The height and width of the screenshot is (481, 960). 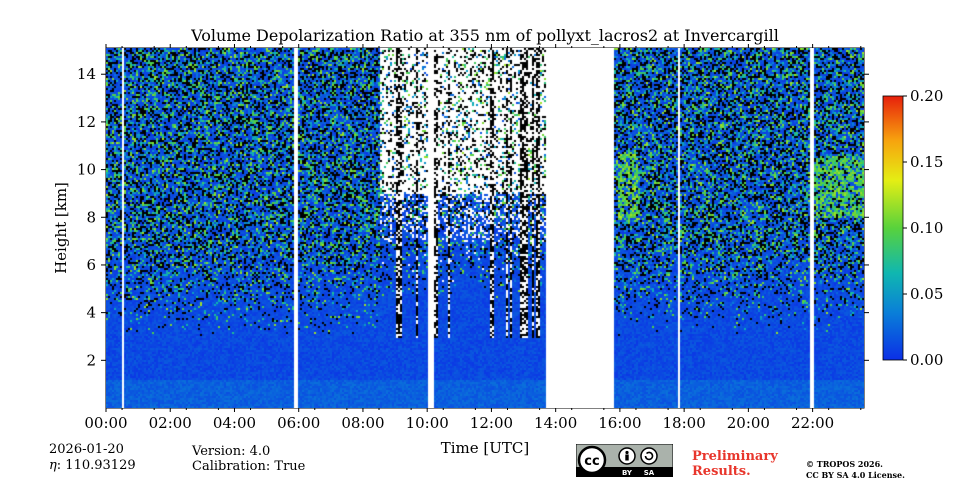 I want to click on colorbar-tick-label: 0.10, so click(x=926, y=228).